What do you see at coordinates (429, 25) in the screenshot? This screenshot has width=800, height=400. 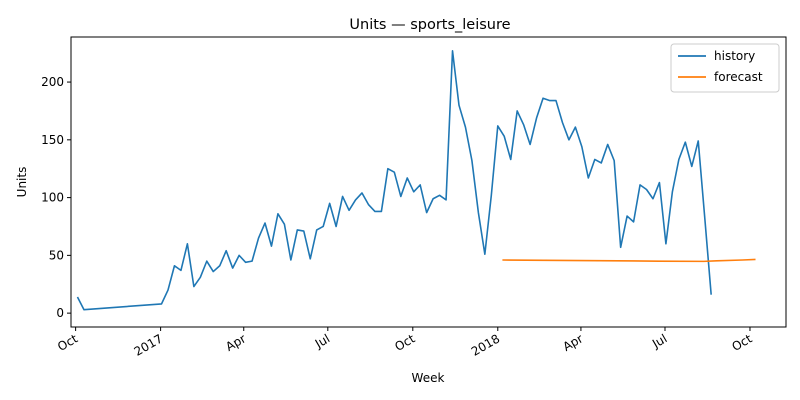 I see `chart-title: Units — sports_leisure` at bounding box center [429, 25].